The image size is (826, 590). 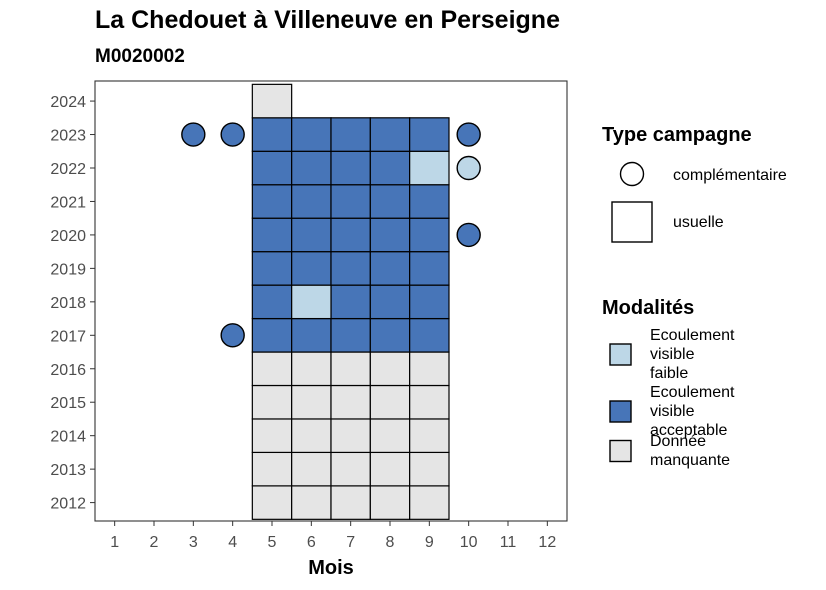 What do you see at coordinates (68, 370) in the screenshot?
I see `y-tick-label: 2016` at bounding box center [68, 370].